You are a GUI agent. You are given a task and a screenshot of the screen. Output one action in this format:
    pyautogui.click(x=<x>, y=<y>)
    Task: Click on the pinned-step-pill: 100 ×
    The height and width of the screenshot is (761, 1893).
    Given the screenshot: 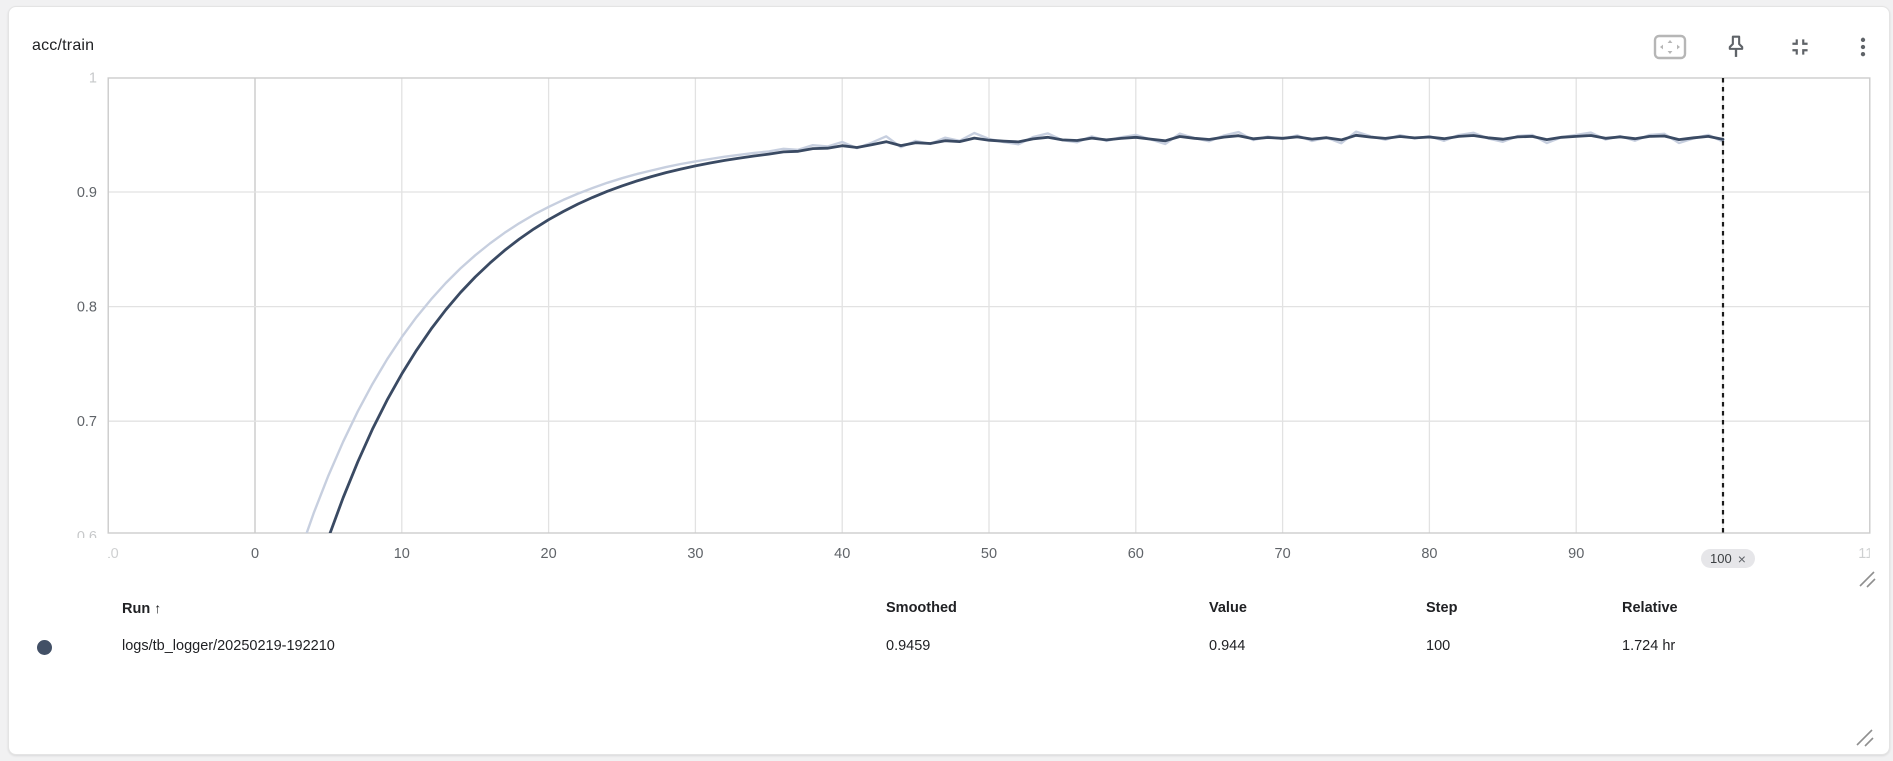 What is the action you would take?
    pyautogui.click(x=1728, y=558)
    